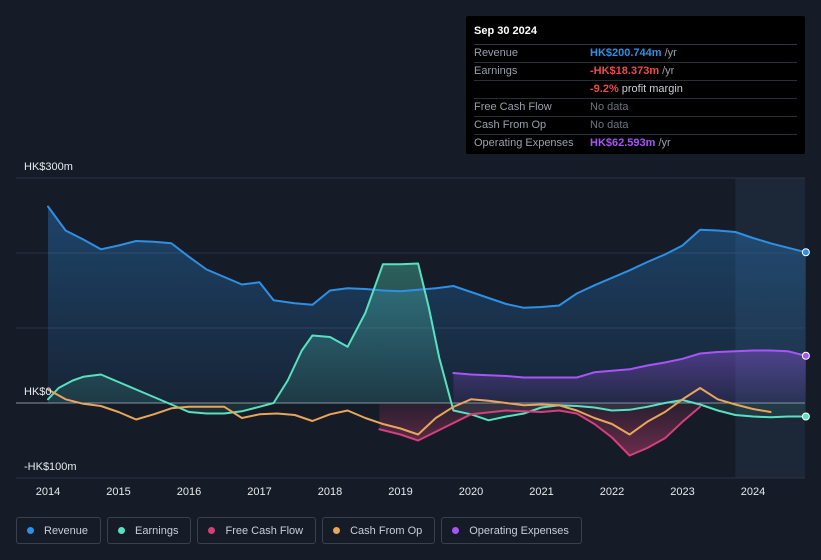 The height and width of the screenshot is (560, 821). What do you see at coordinates (629, 364) in the screenshot?
I see `operating-expenses-line` at bounding box center [629, 364].